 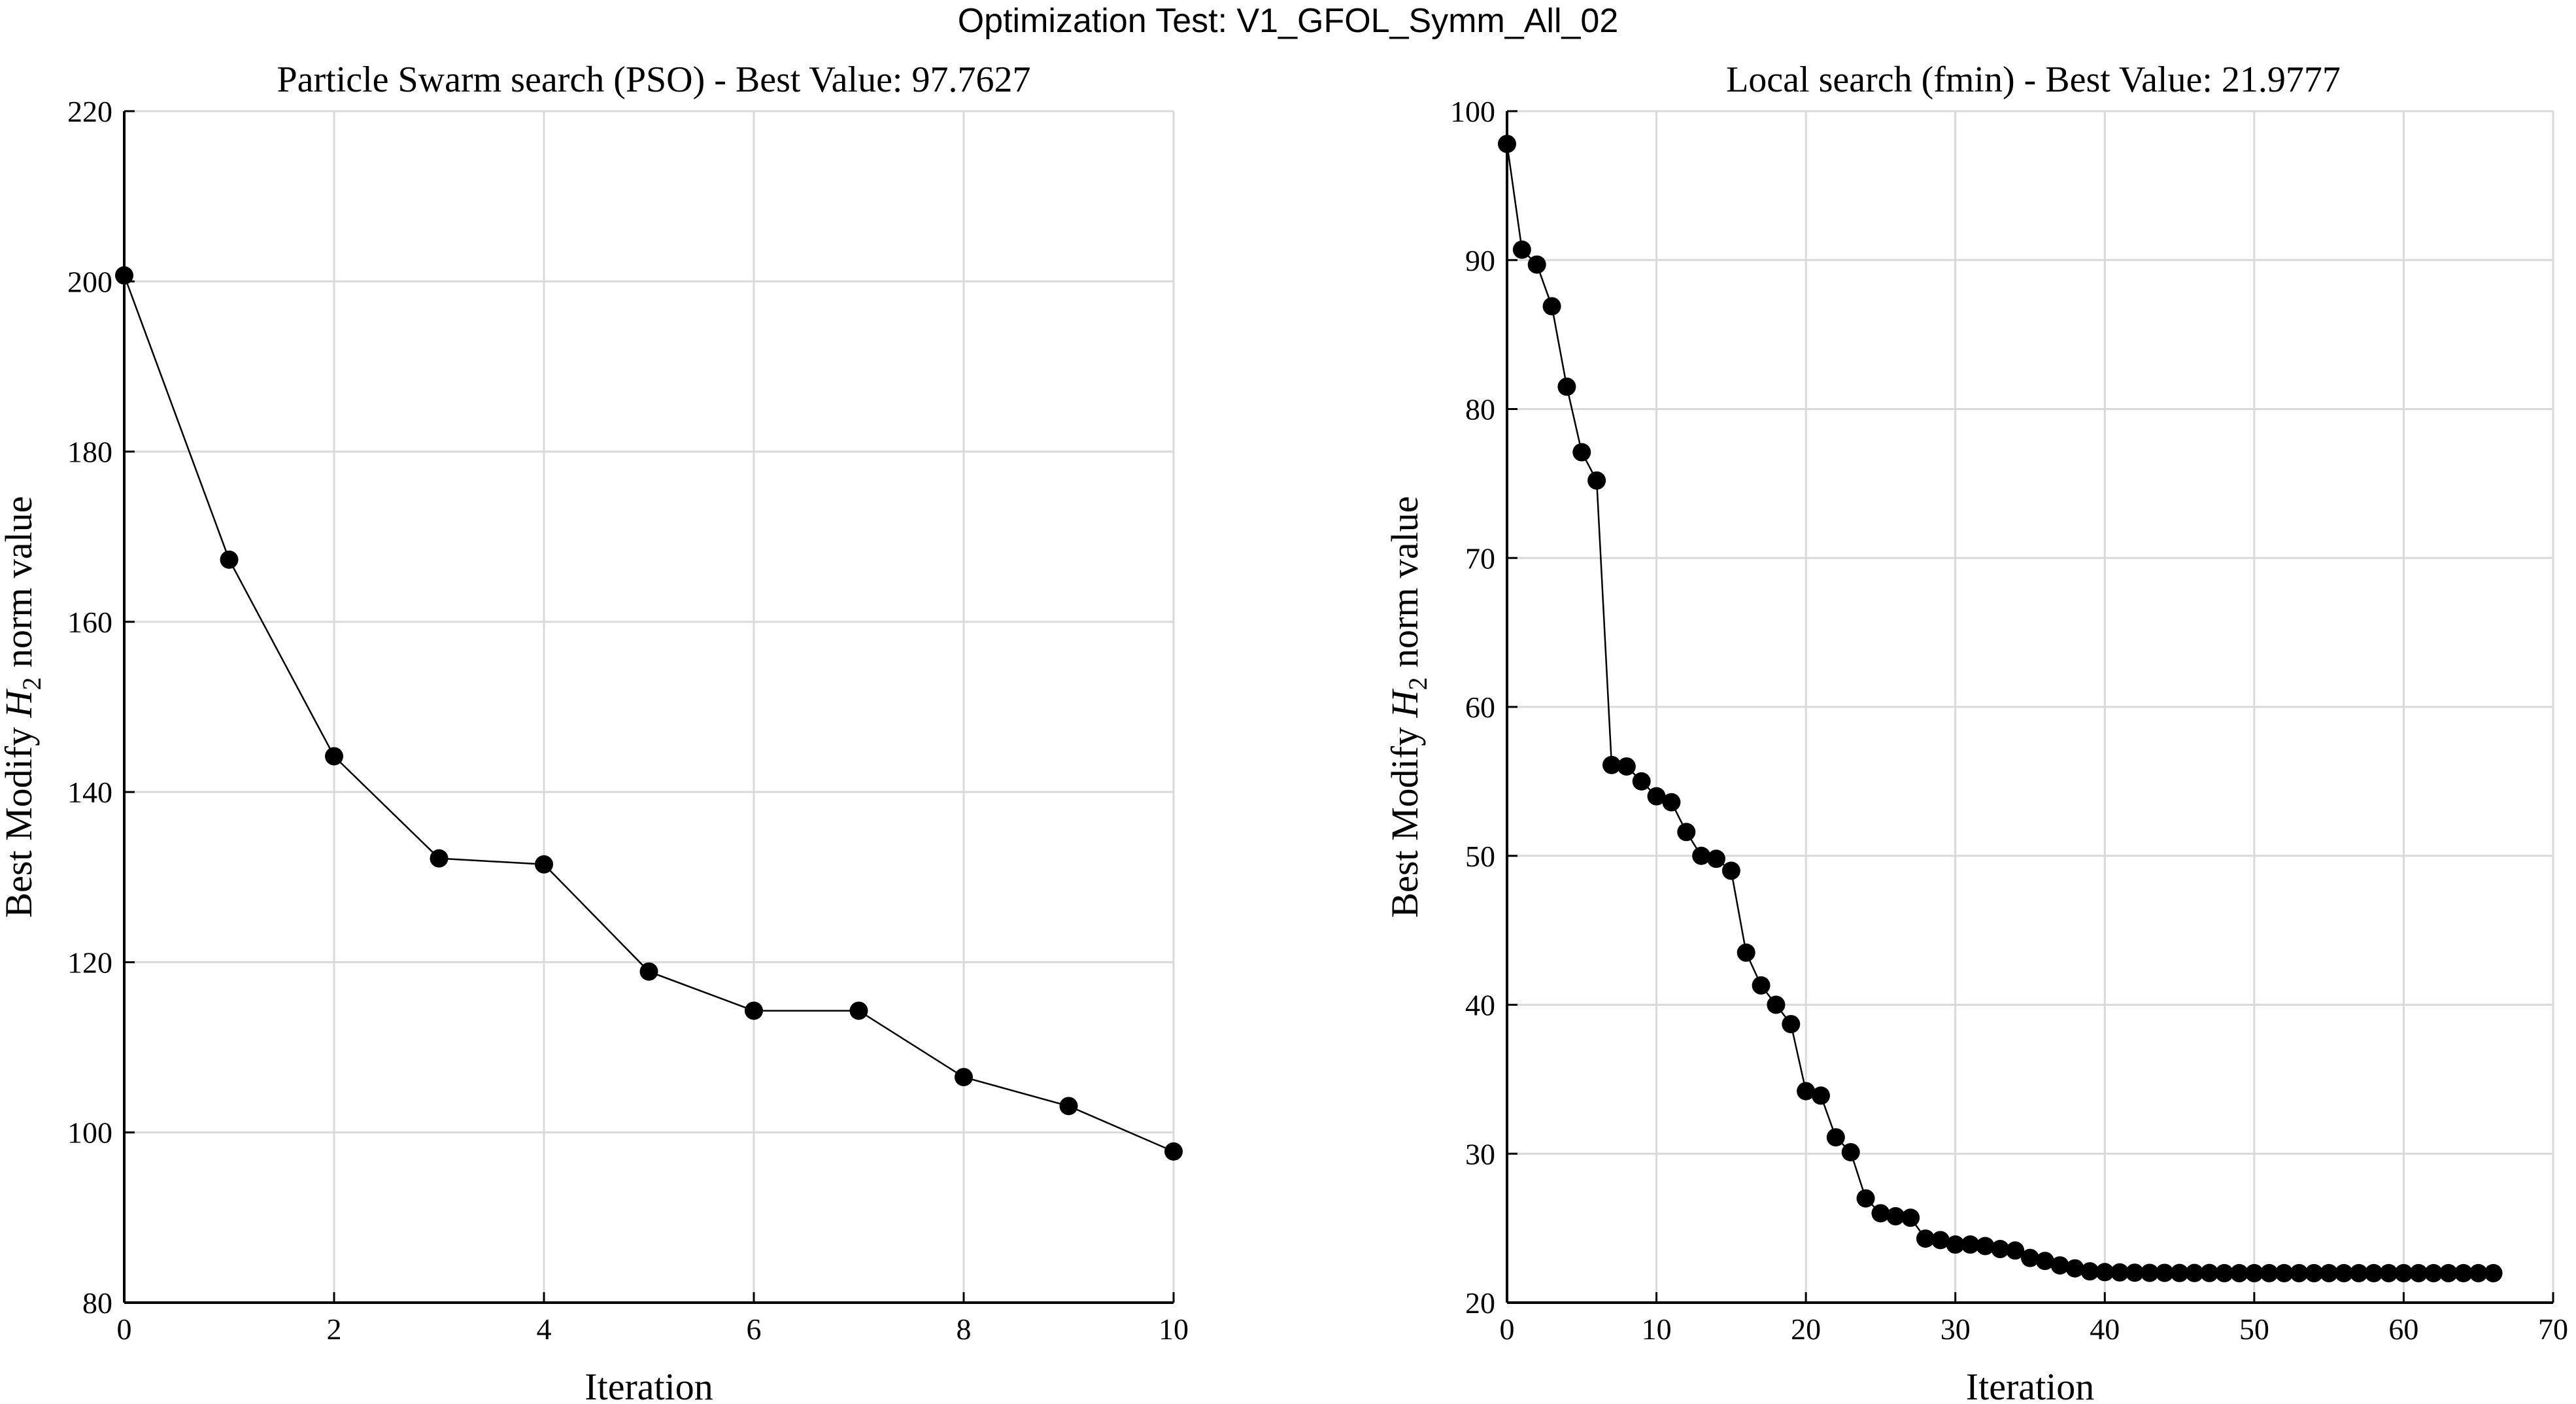 I want to click on y-tick-label-7: 90, so click(x=1480, y=260).